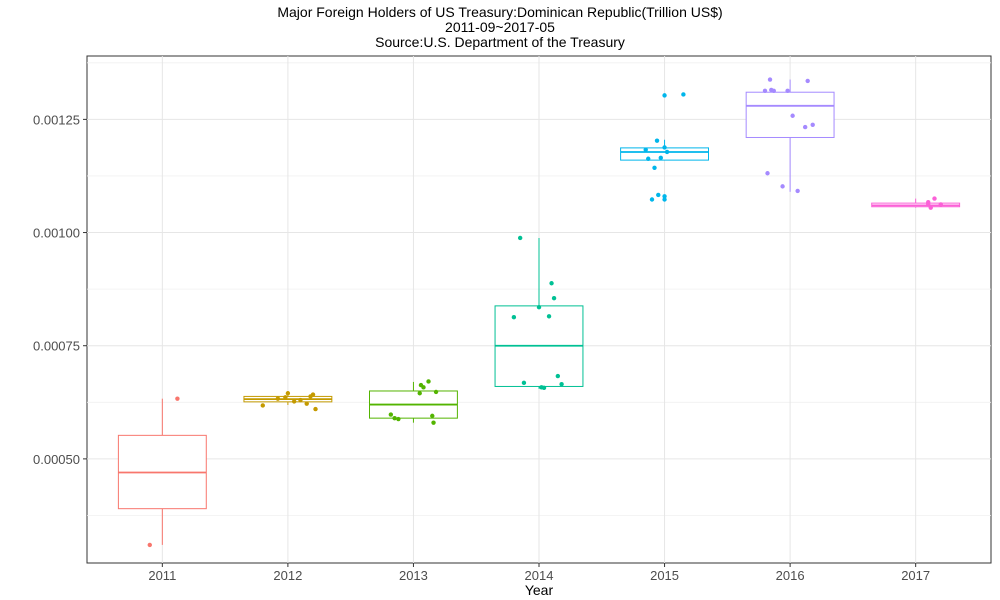 The width and height of the screenshot is (1000, 600). What do you see at coordinates (56, 346) in the screenshot?
I see `y-tick-label: 0.00075` at bounding box center [56, 346].